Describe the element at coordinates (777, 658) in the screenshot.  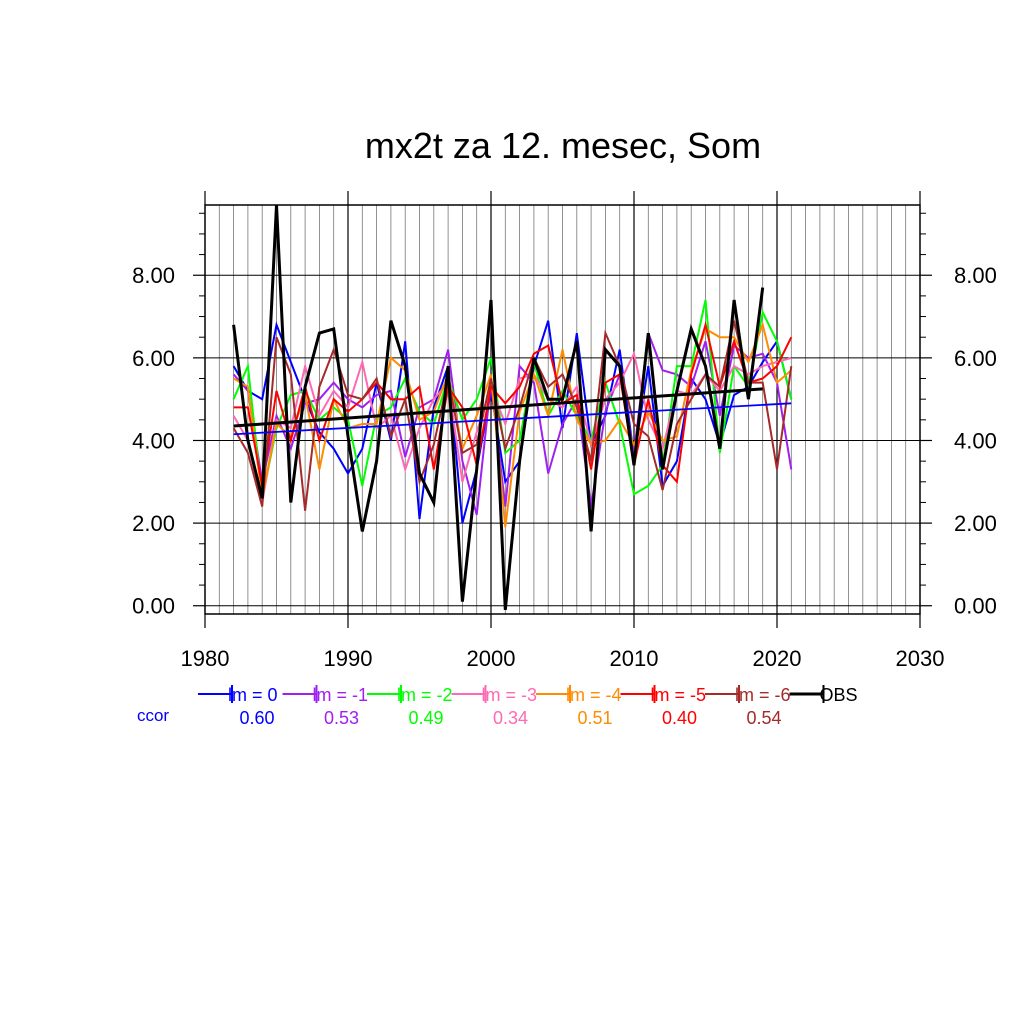
I see `x-tick-label: 2020` at that location.